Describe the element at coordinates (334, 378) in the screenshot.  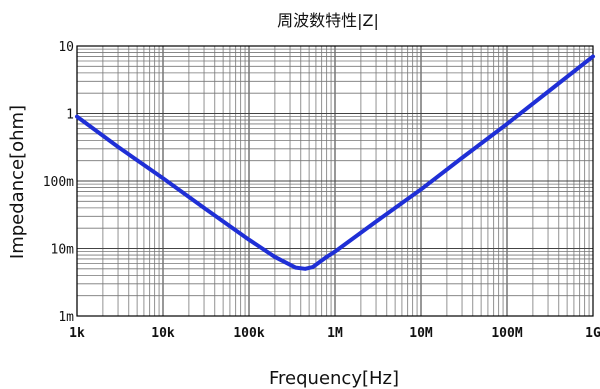
I see `x-axis-label: Frequency[Hz]` at that location.